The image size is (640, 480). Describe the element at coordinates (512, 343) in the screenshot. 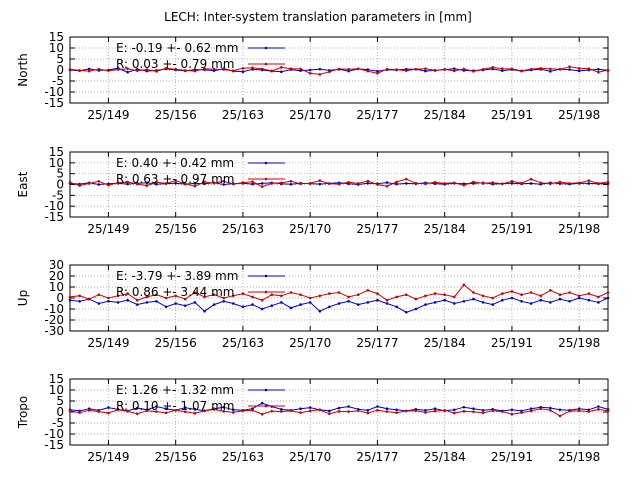

I see `x-tick-label: 25/191` at that location.